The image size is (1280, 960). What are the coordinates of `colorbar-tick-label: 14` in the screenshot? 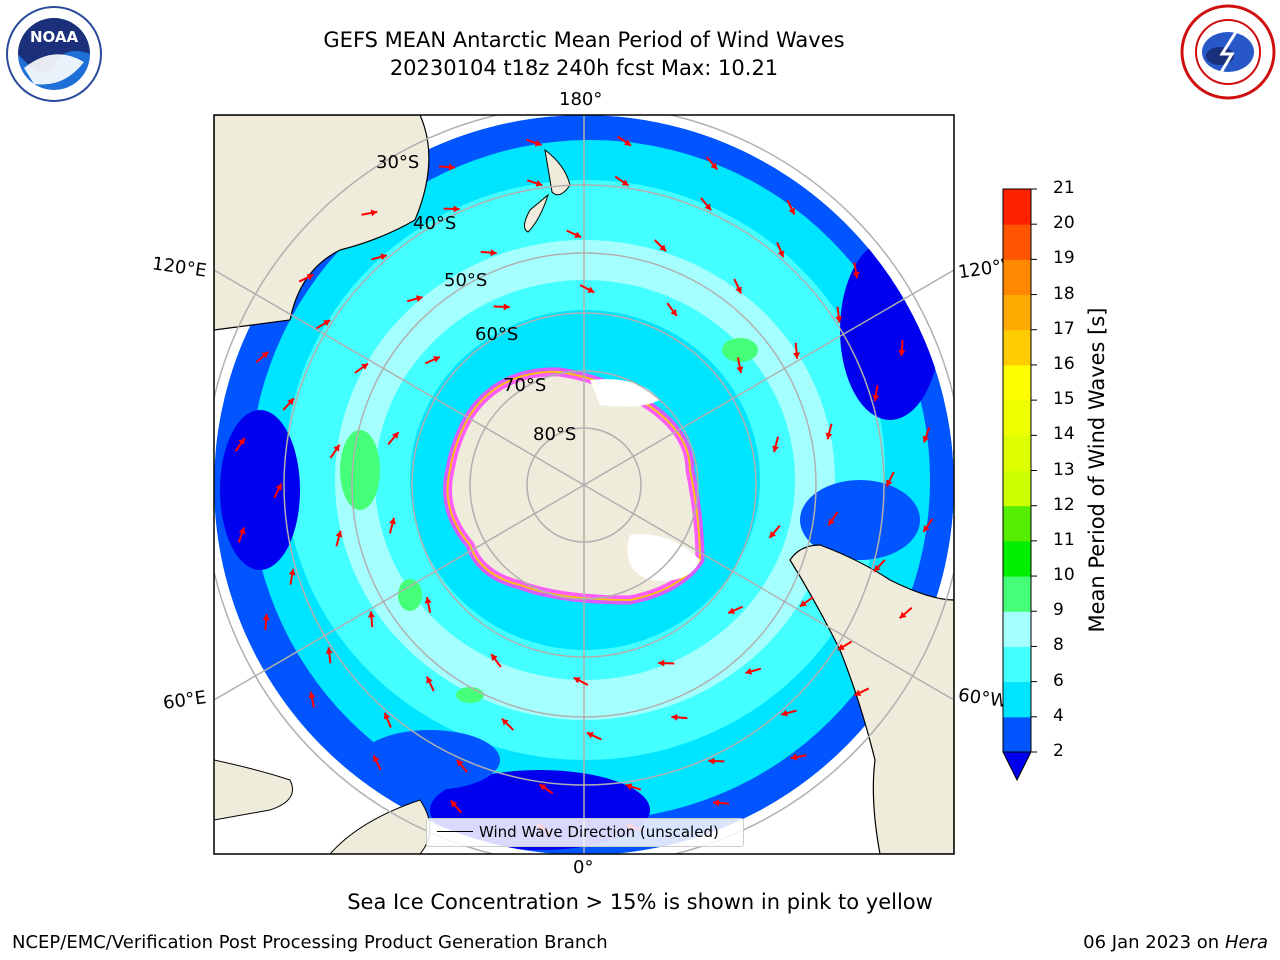 It's located at (1064, 434).